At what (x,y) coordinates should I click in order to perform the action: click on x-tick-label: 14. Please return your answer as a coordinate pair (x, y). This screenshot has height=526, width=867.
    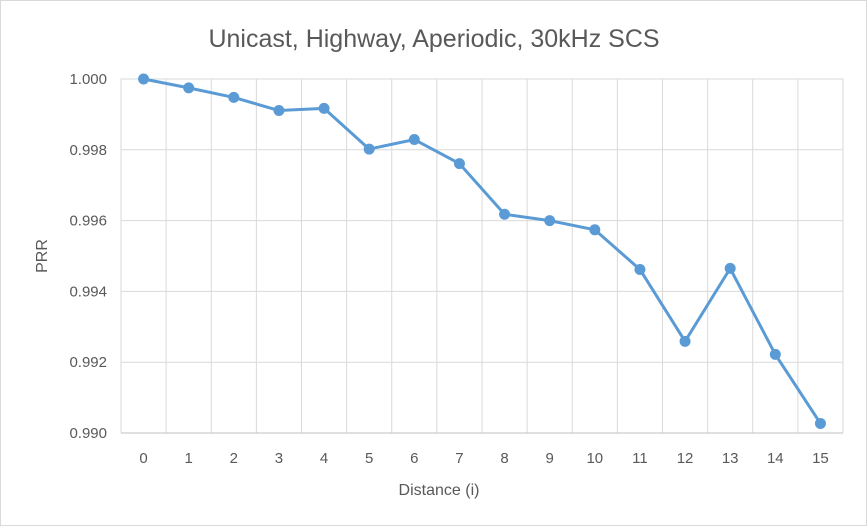
    Looking at the image, I should click on (775, 458).